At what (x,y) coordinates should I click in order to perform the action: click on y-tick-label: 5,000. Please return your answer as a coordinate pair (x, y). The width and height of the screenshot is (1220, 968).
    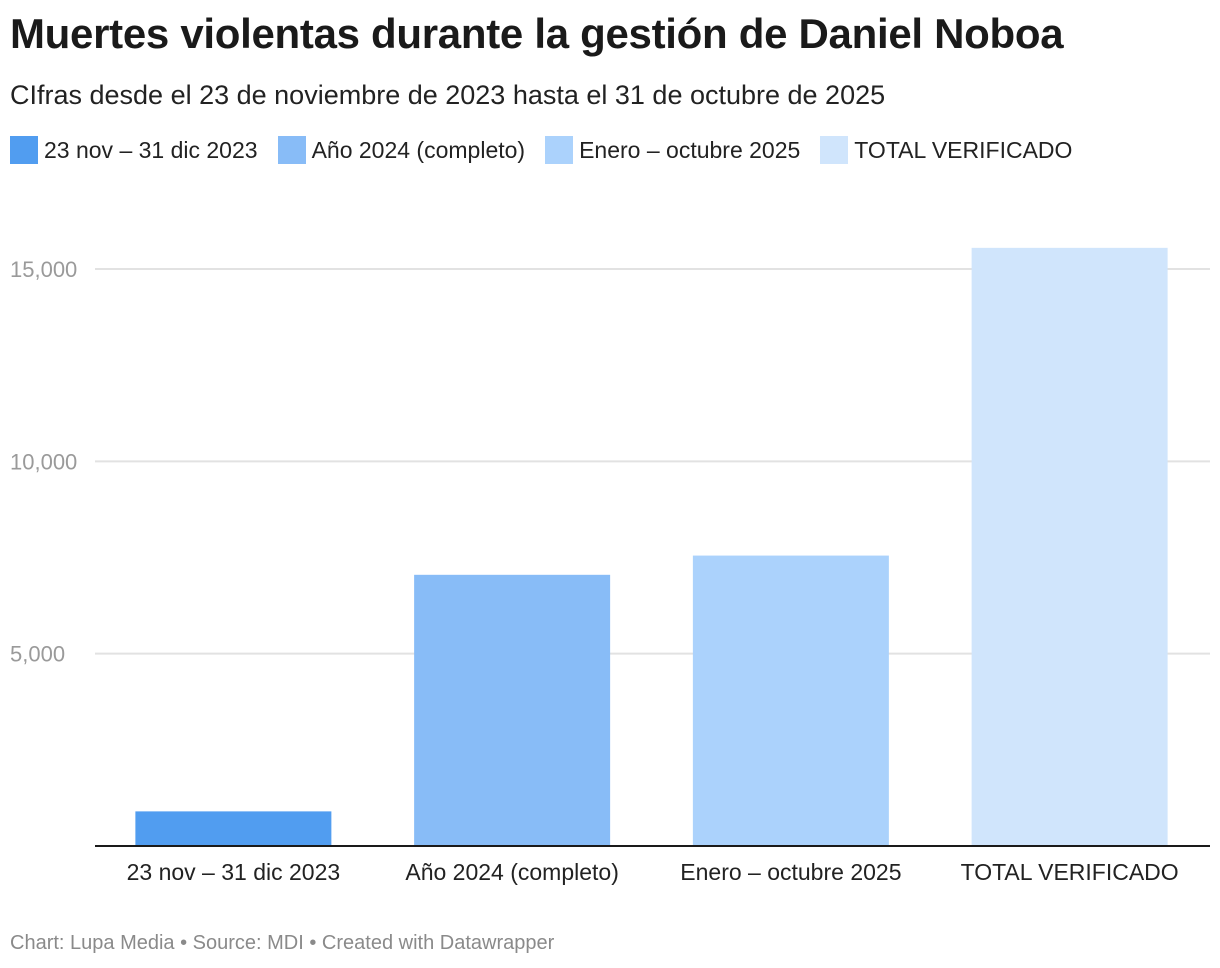
    Looking at the image, I should click on (37, 654).